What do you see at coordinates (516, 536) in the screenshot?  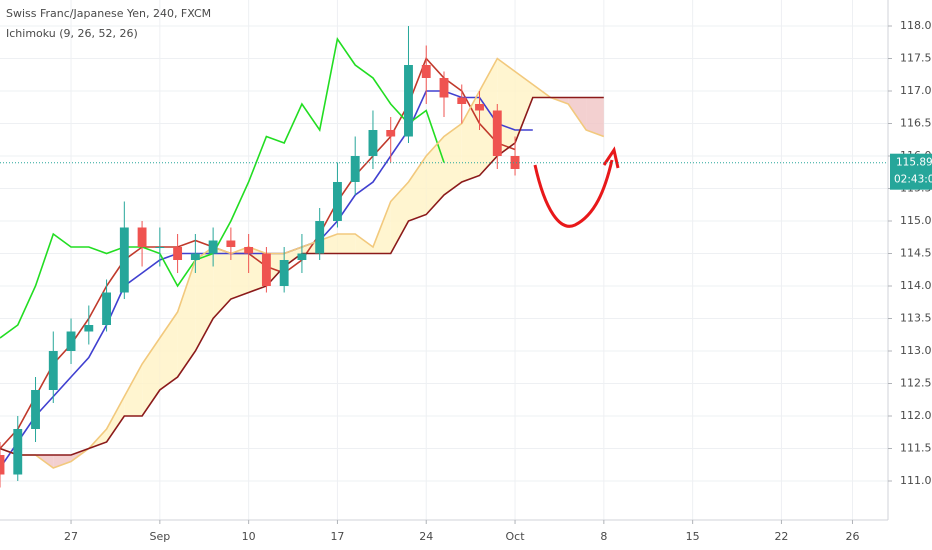 I see `x-tick-label: Oct` at bounding box center [516, 536].